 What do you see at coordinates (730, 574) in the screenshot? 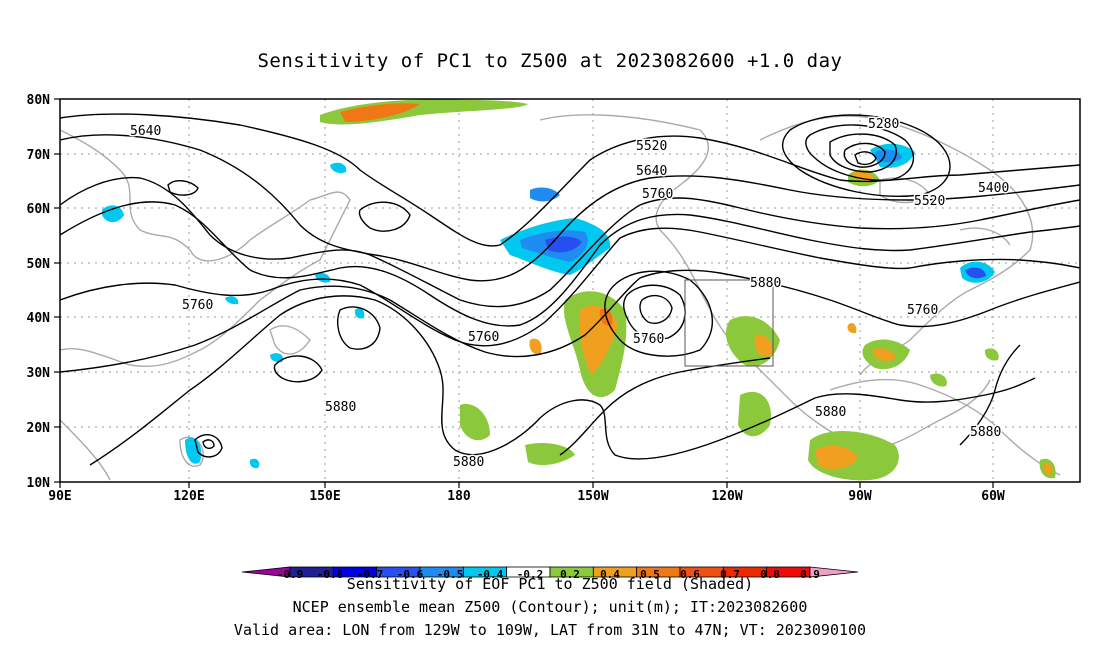
I see `colorbar-label: 0.7` at bounding box center [730, 574].